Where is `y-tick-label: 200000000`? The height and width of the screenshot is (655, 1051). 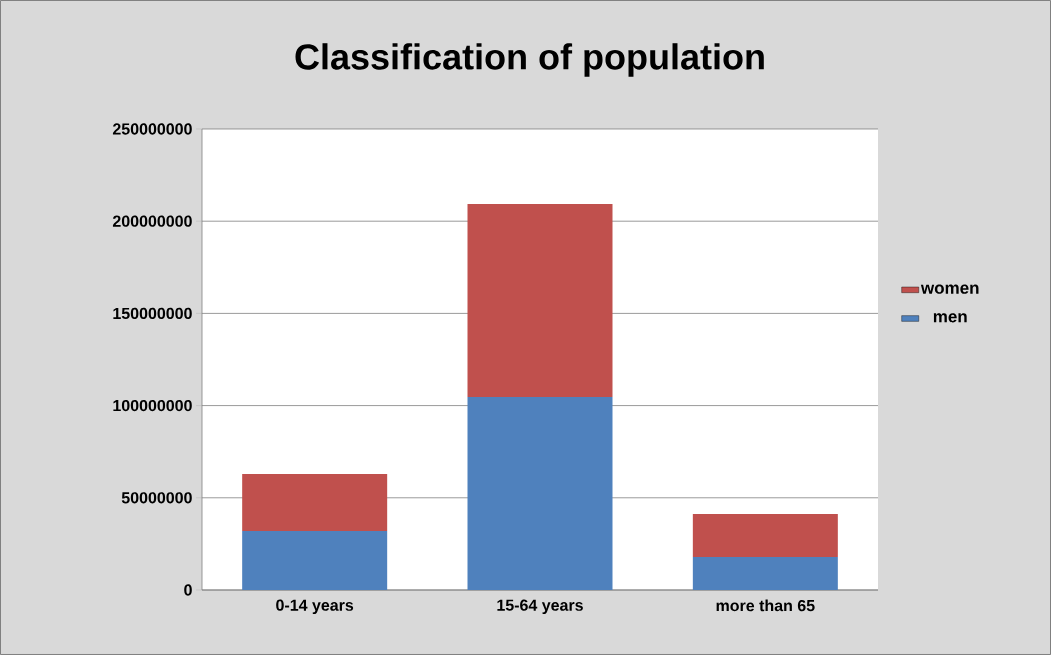
y-tick-label: 200000000 is located at coordinates (152, 221).